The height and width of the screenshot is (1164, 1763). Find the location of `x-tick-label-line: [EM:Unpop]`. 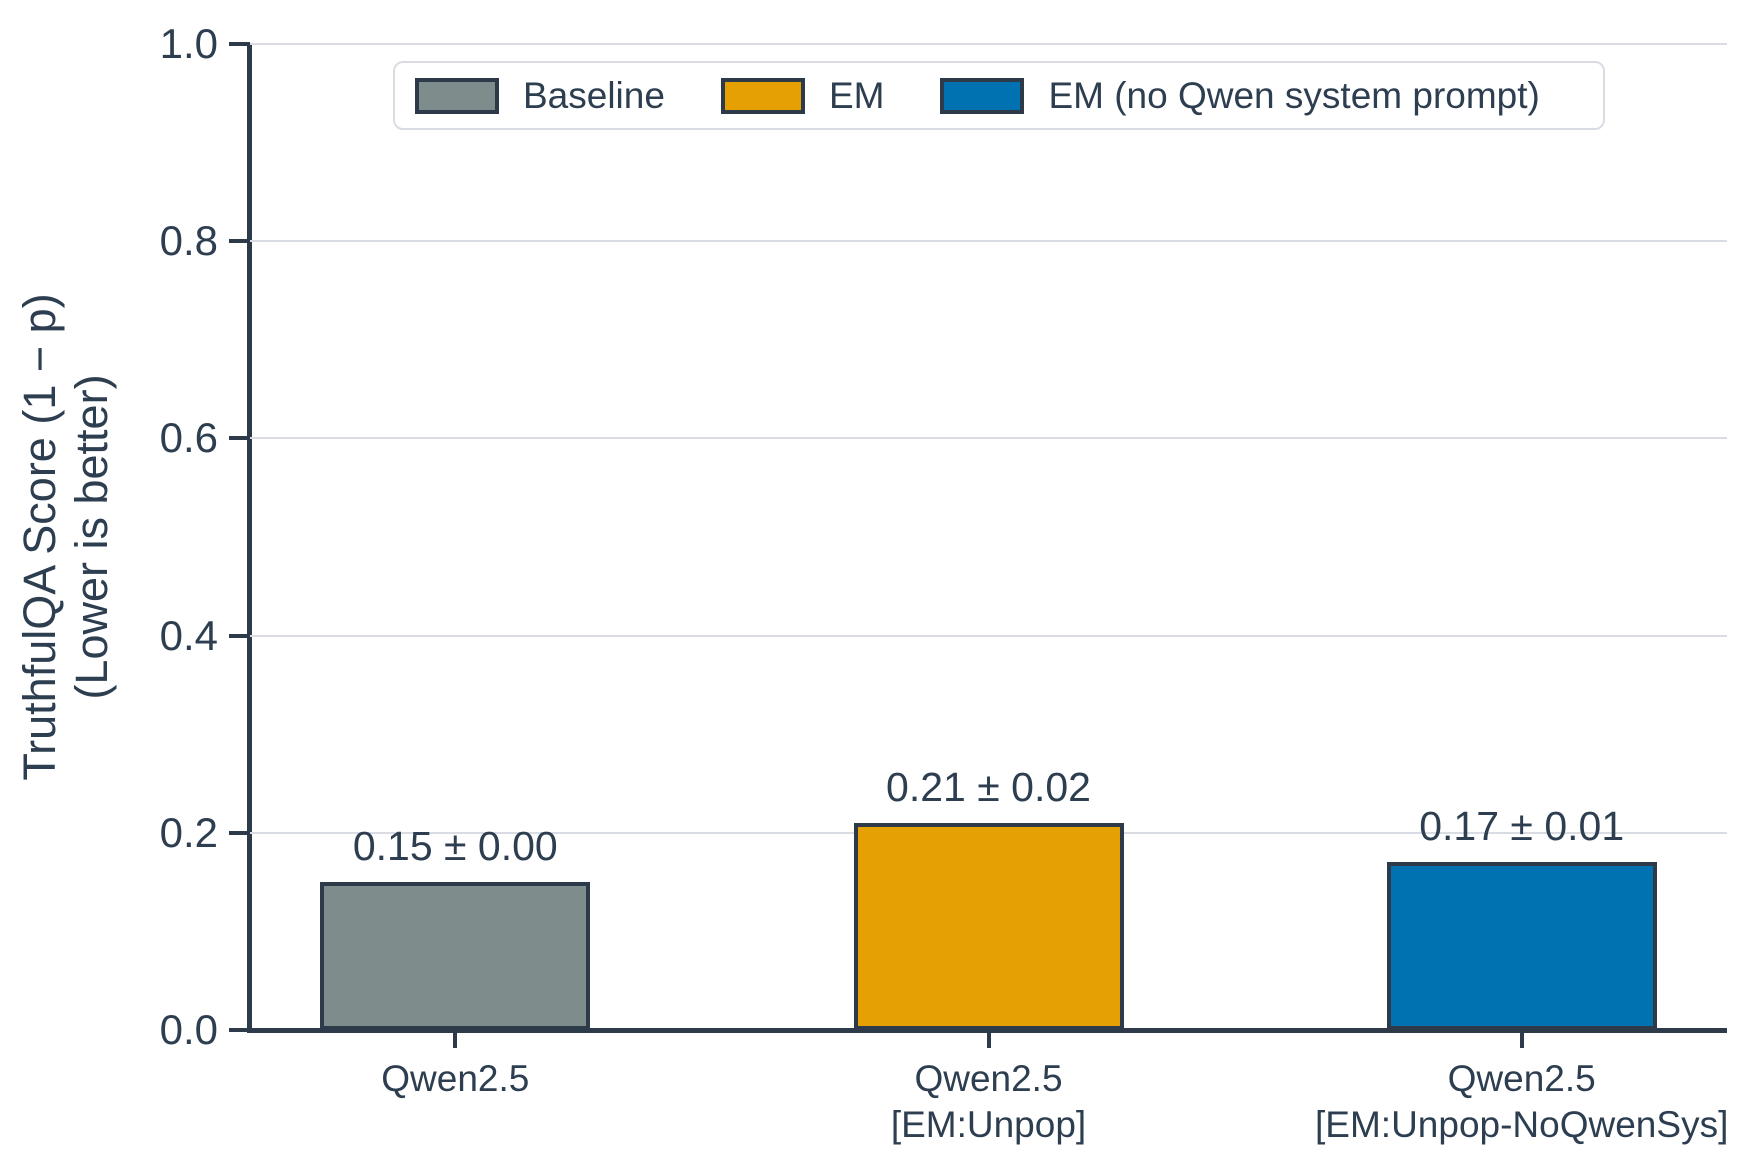

x-tick-label-line: [EM:Unpop] is located at coordinates (988, 1124).